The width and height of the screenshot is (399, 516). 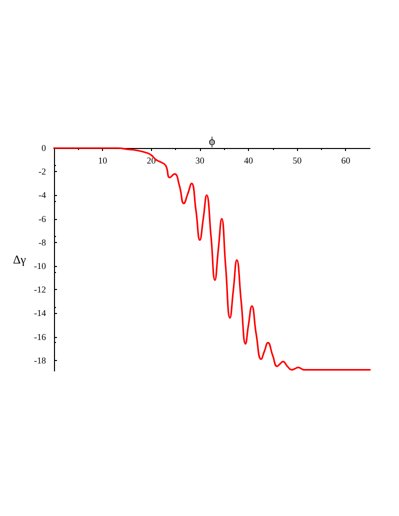 I want to click on y-tick-label: -10, so click(x=40, y=265).